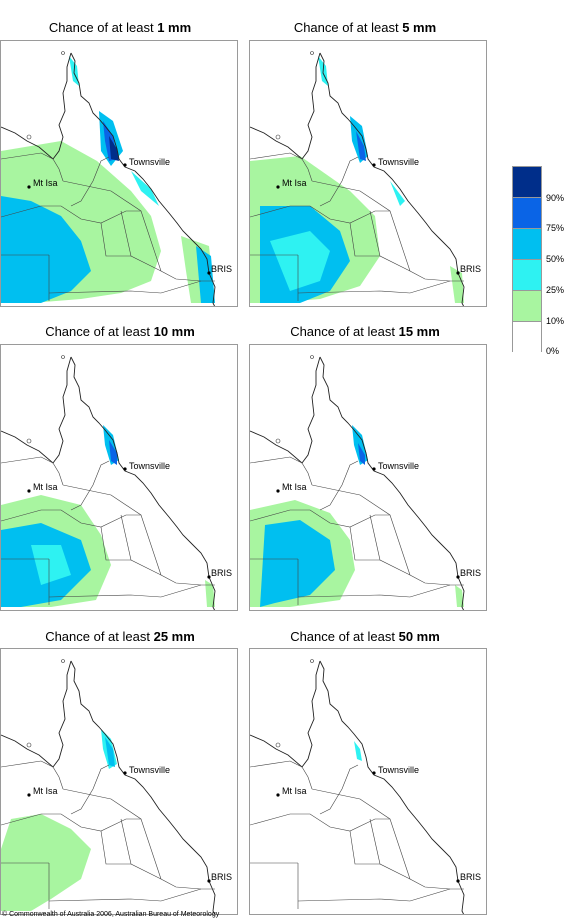 Image resolution: width=570 pixels, height=923 pixels. What do you see at coordinates (120, 331) in the screenshot?
I see `panel-title: Chance of at least 10 mm` at bounding box center [120, 331].